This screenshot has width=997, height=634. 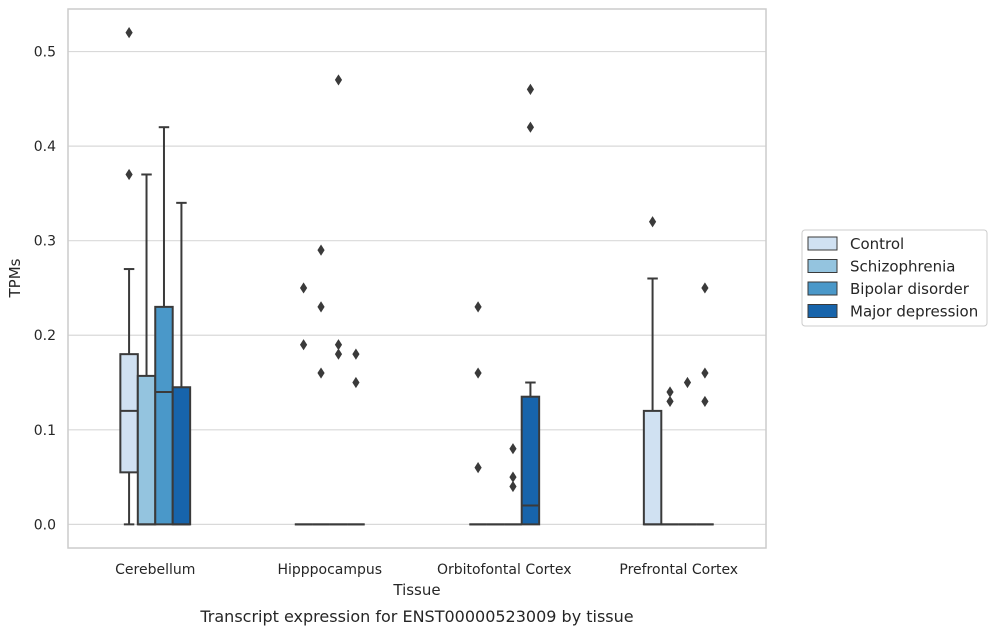 I want to click on x-tick-label: Orbitofontal Cortex, so click(x=504, y=570).